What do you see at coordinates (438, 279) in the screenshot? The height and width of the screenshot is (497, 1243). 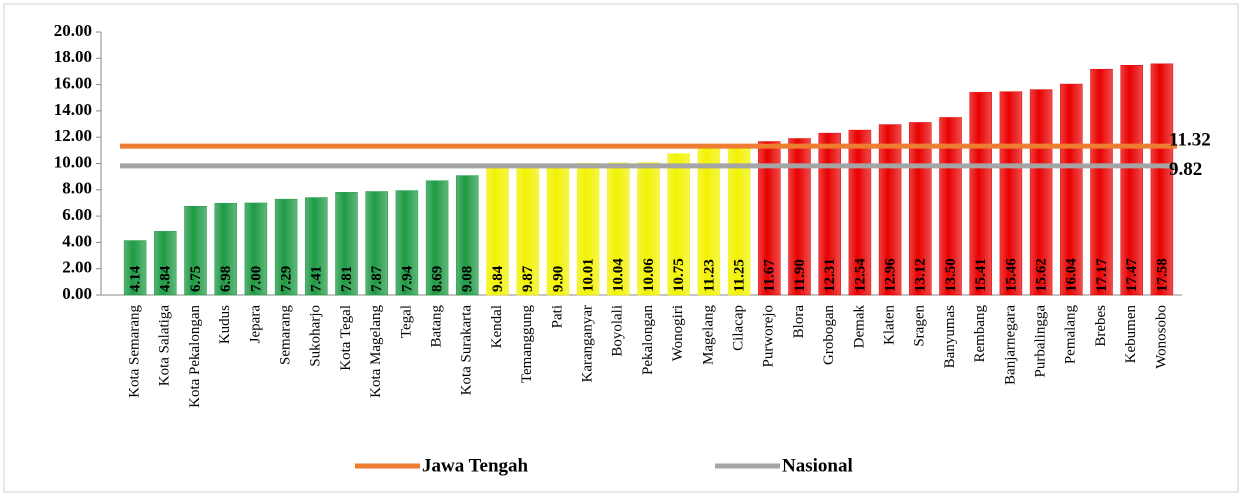 I see `data-label: 8.69` at bounding box center [438, 279].